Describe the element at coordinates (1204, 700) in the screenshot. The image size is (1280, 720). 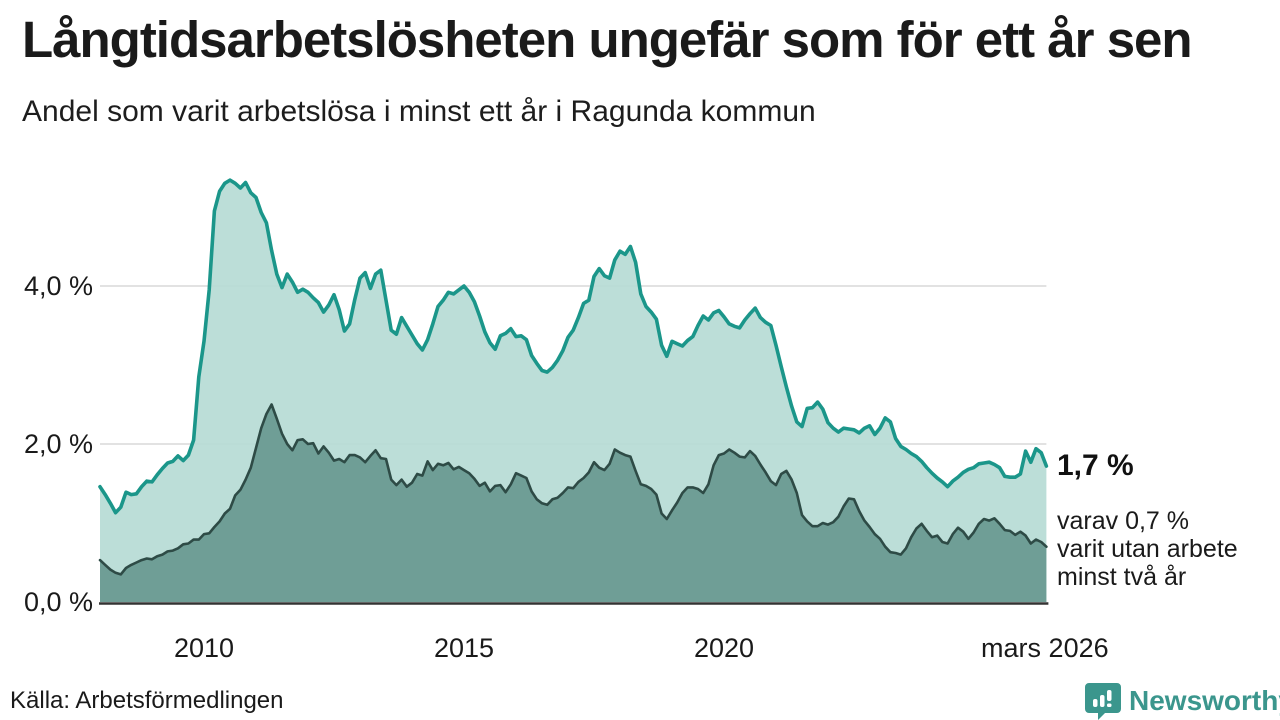
I see `brand-wordmark: Newsworthy` at that location.